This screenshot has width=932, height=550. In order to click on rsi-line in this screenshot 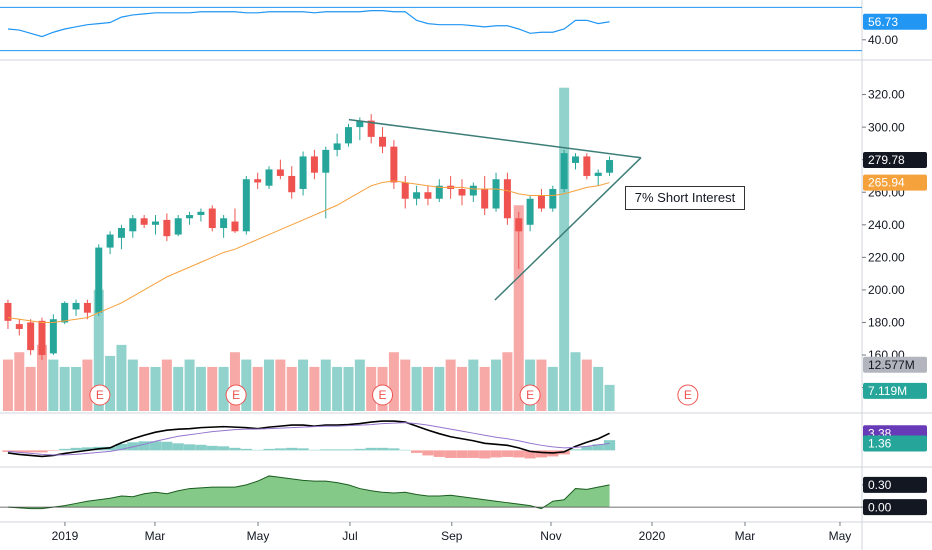, I will do `click(308, 24)`.